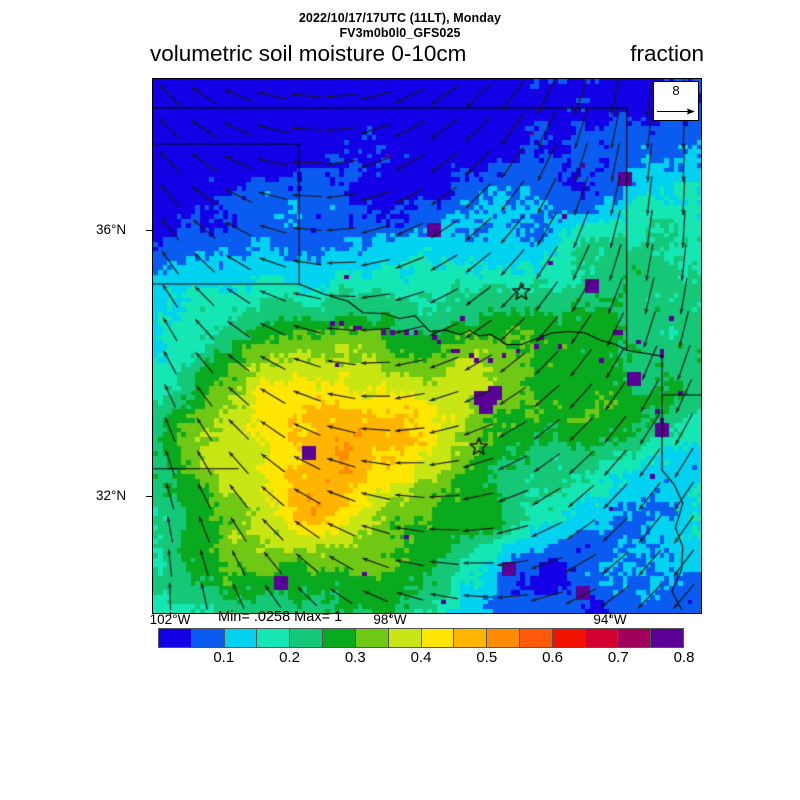 The height and width of the screenshot is (800, 800). I want to click on colorbar-tick-0.4: 0.4, so click(421, 657).